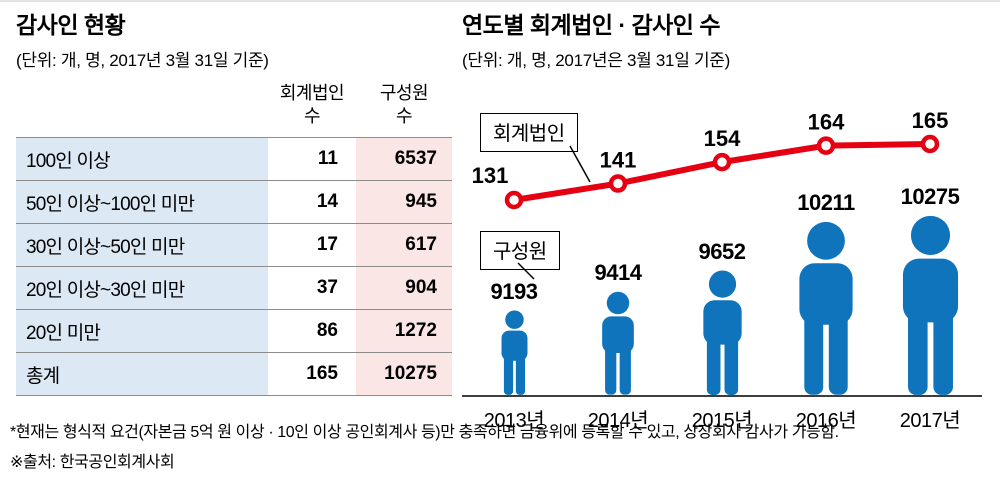  I want to click on right-subtitle: (단위: 개, 명, 2017년은 3월 31일 기준), so click(596, 60).